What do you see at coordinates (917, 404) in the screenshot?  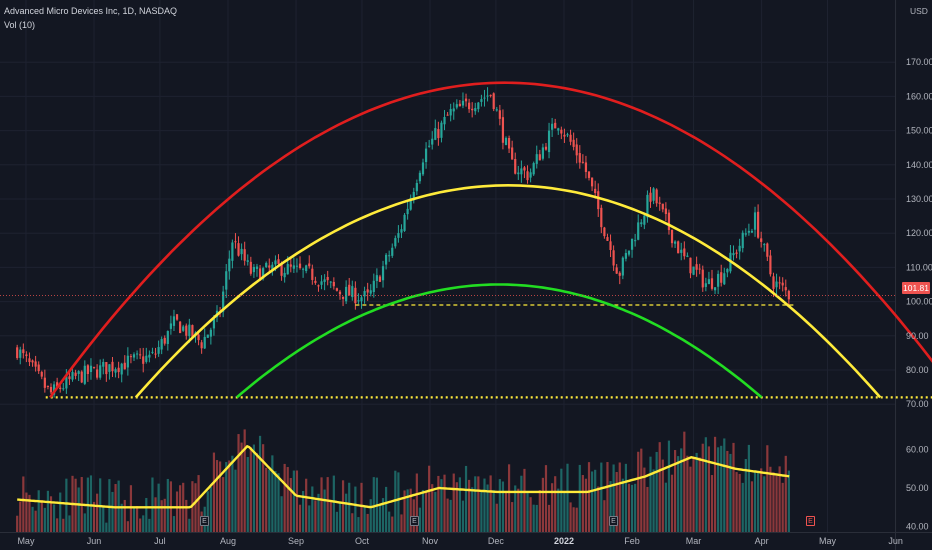 I see `price-tick-label: 70.00` at bounding box center [917, 404].